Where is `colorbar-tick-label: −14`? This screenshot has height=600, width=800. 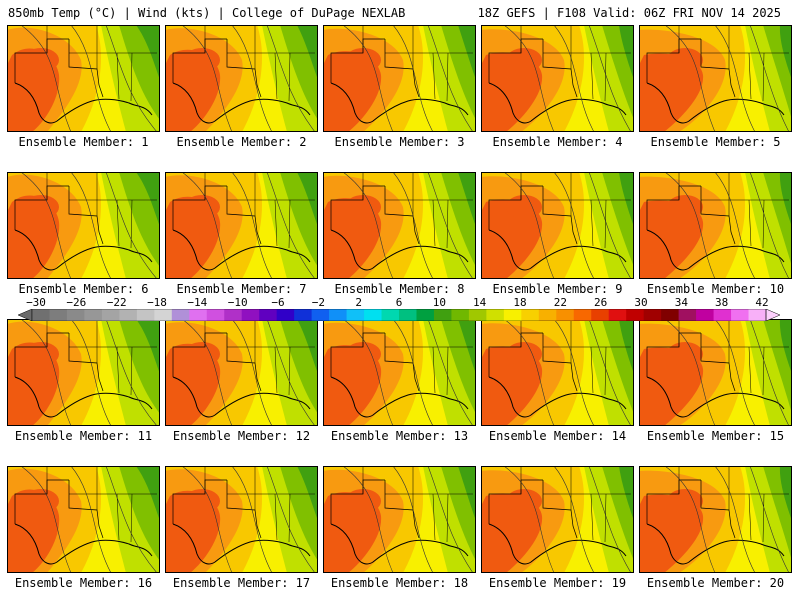 colorbar-tick-label: −14 is located at coordinates (197, 302).